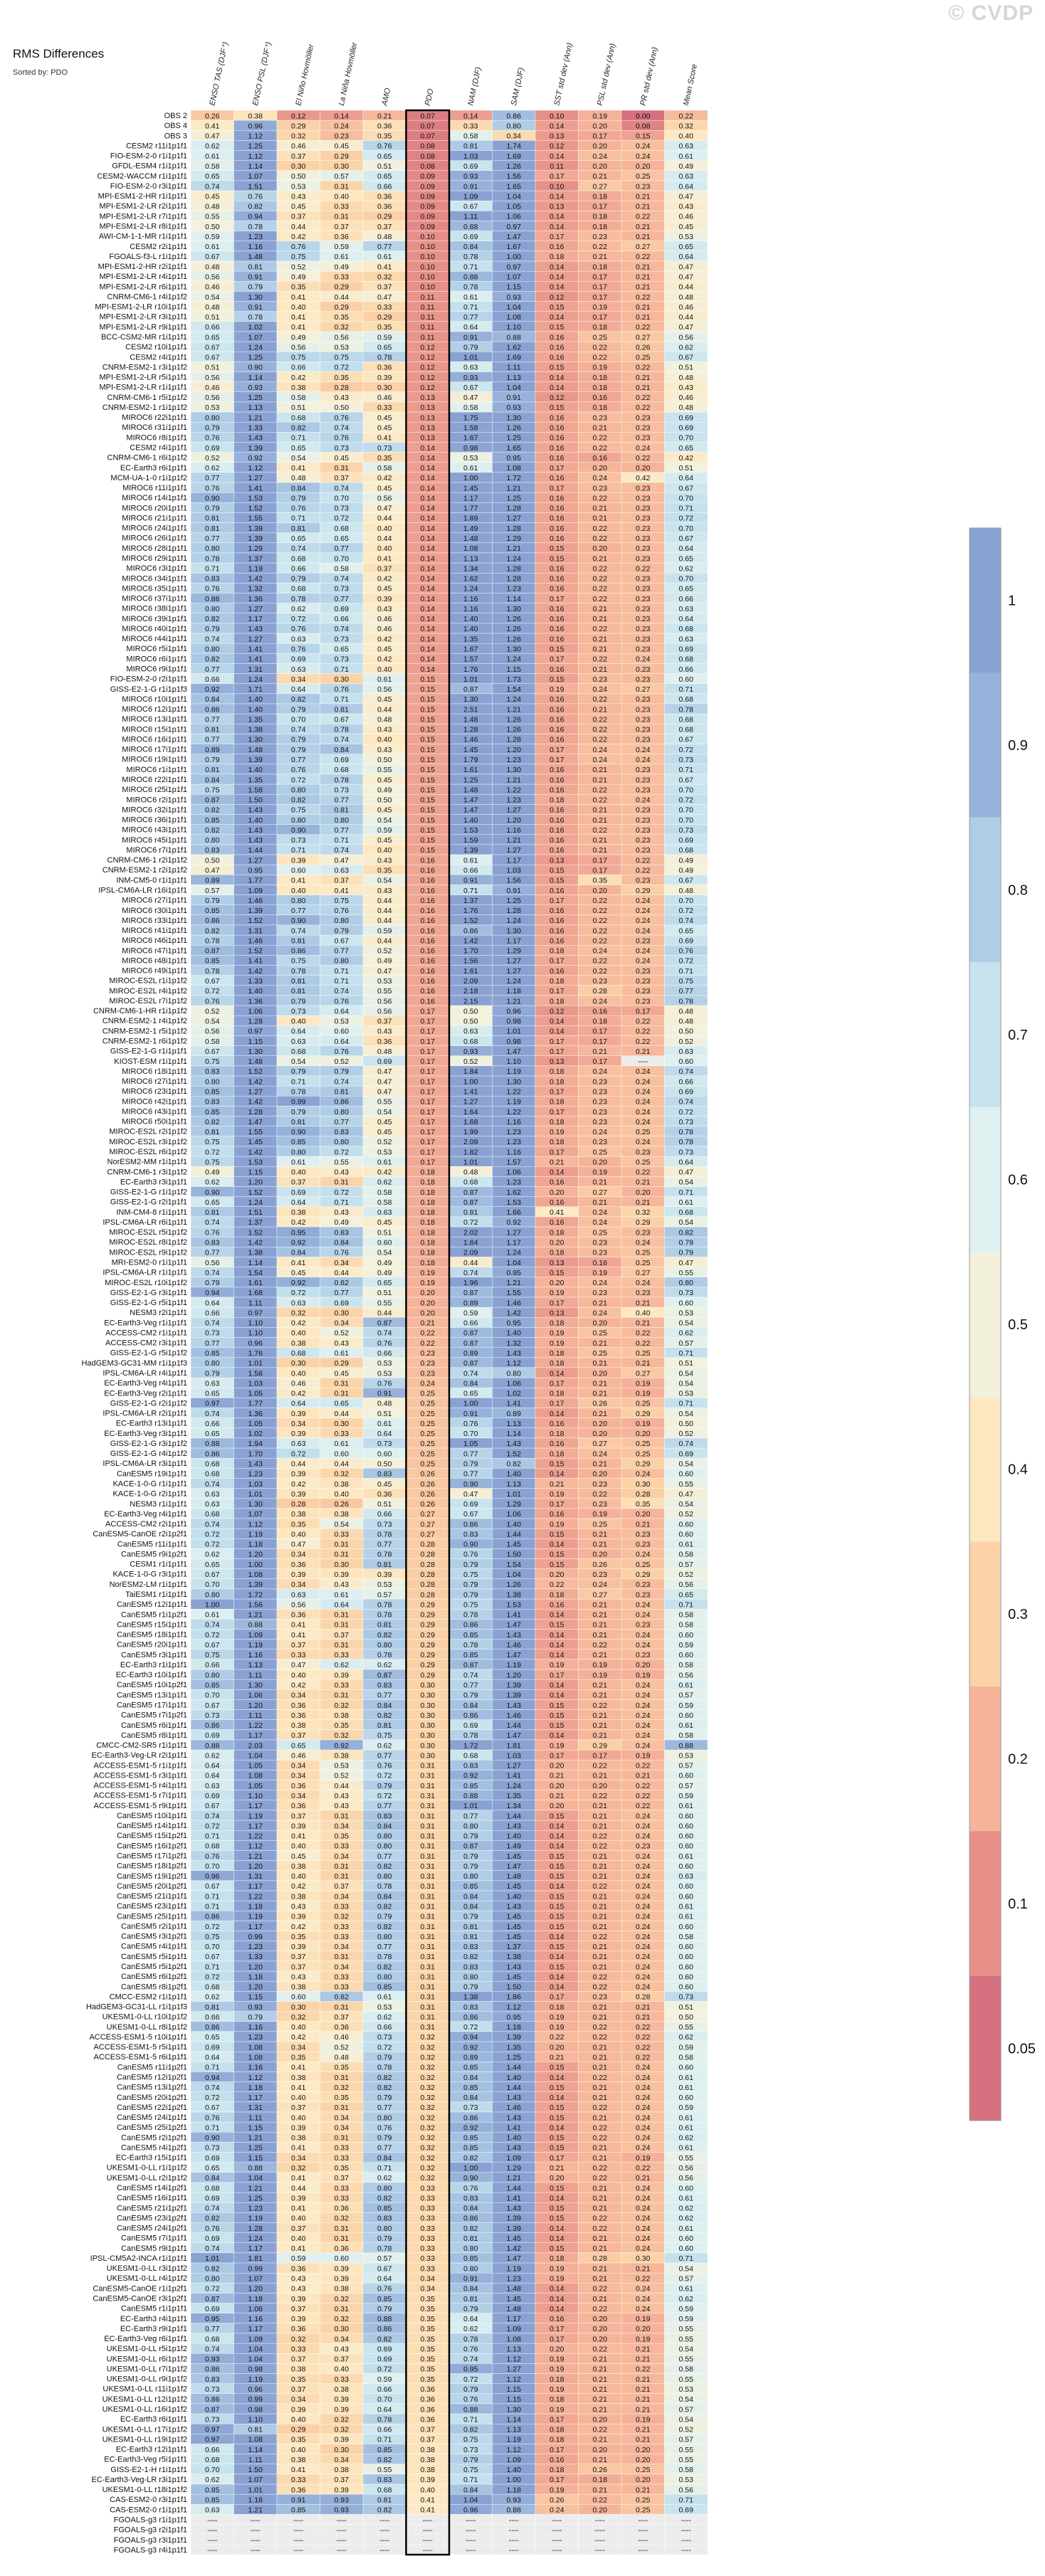 The width and height of the screenshot is (1045, 2576). Describe the element at coordinates (219, 74) in the screenshot. I see `column-header: ENSO TAS (DJF⁺)` at that location.